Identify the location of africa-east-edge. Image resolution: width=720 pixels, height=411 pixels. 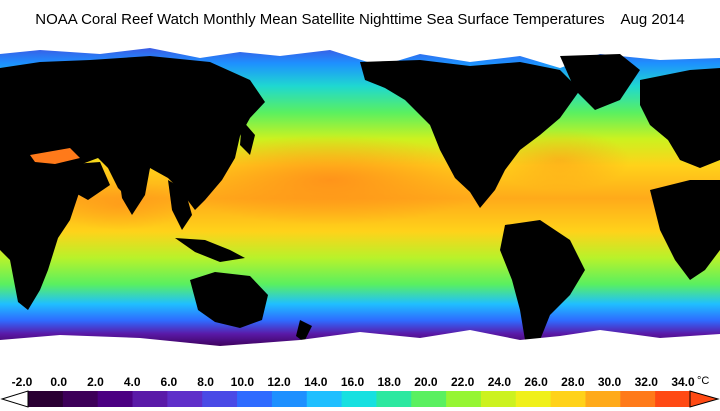
(685, 230).